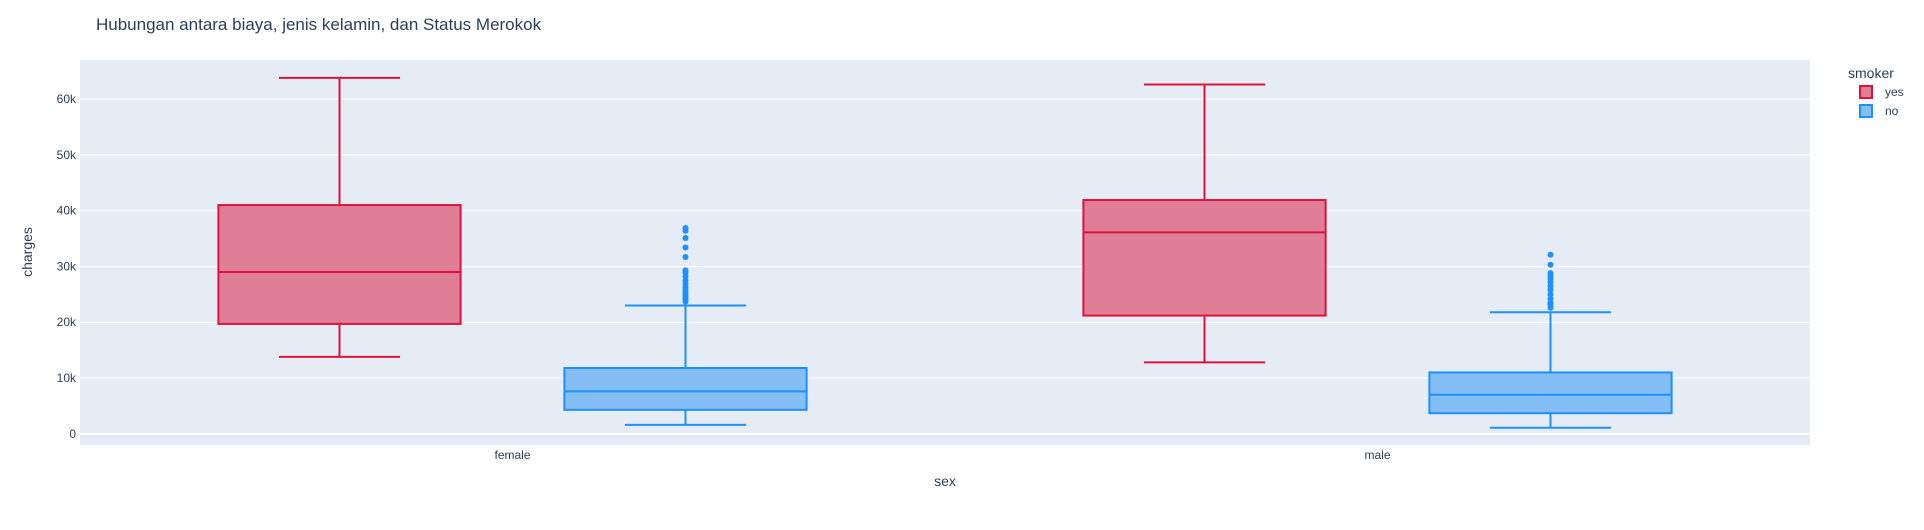 Image resolution: width=1924 pixels, height=530 pixels. Describe the element at coordinates (685, 325) in the screenshot. I see `box-no-female` at that location.